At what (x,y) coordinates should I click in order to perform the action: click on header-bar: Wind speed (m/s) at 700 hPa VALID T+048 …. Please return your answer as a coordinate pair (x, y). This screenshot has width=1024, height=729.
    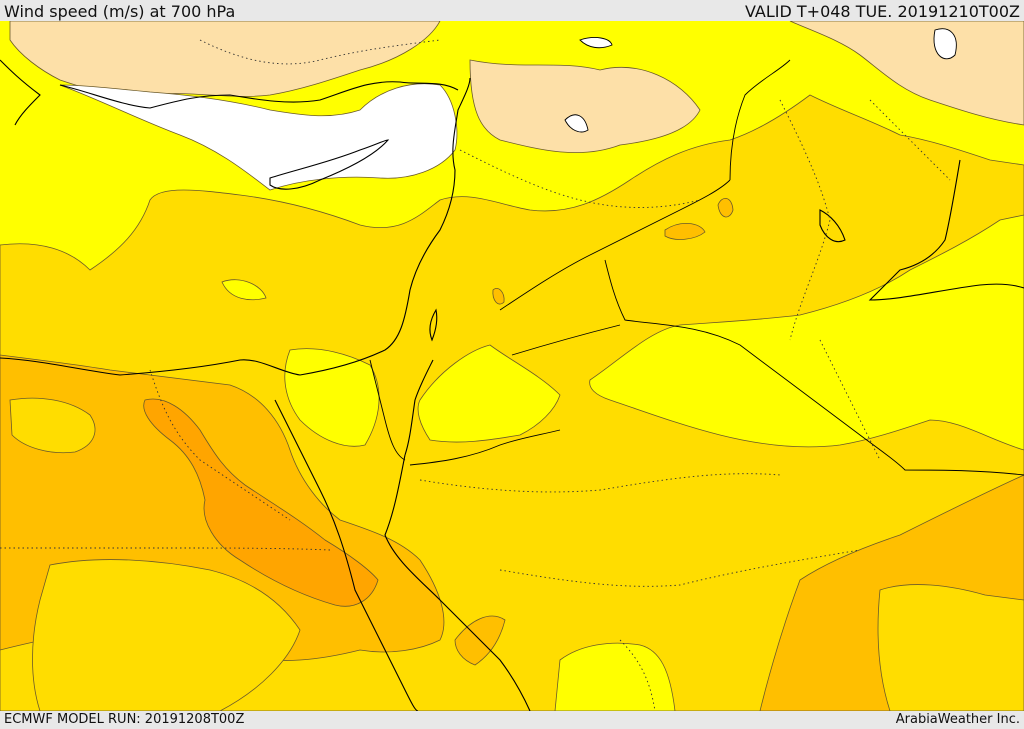
    Looking at the image, I should click on (512, 10).